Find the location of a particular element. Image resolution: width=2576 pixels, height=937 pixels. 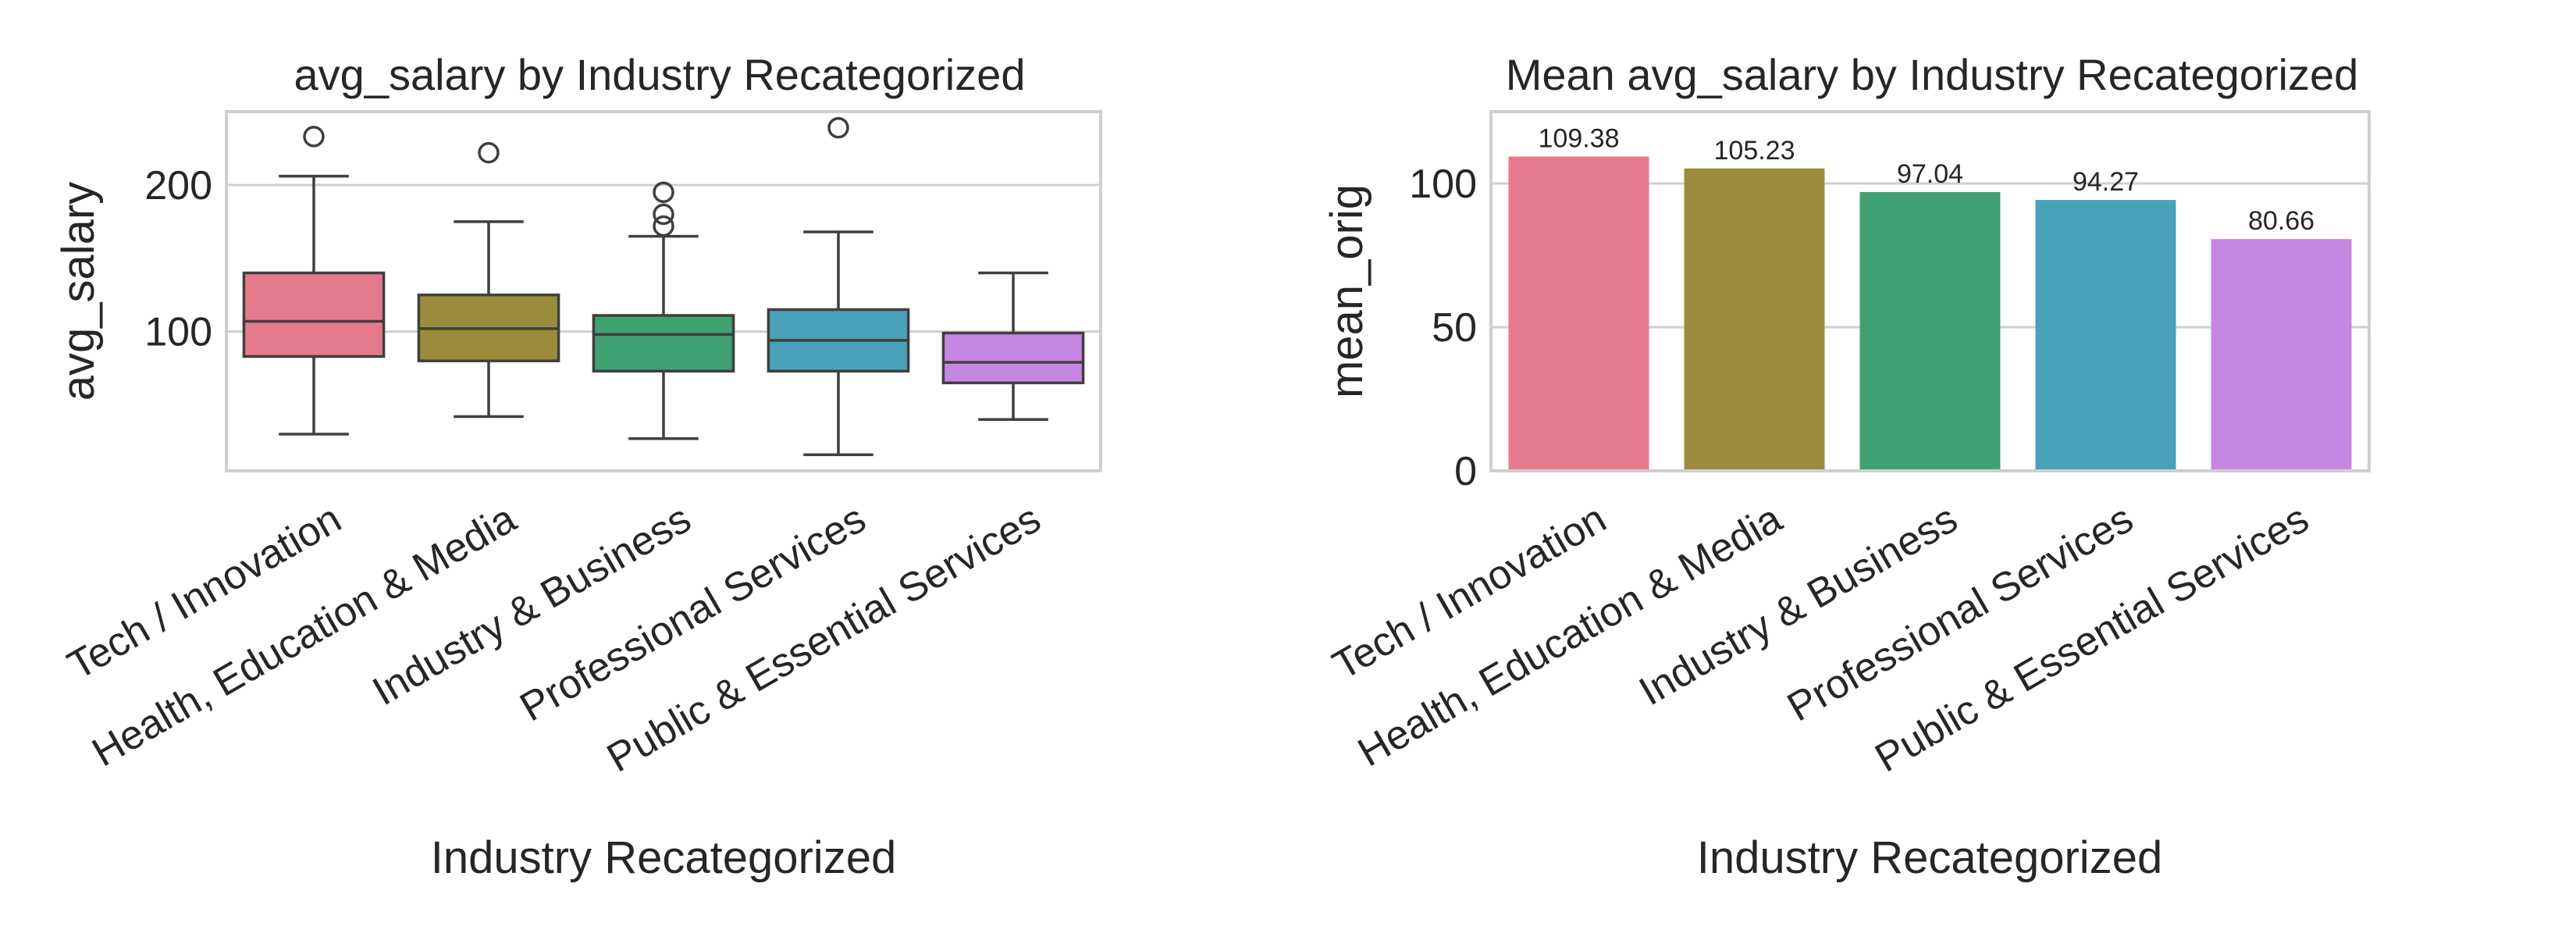

boxplot-x-axis-label: Industry Recategorized is located at coordinates (663, 857).